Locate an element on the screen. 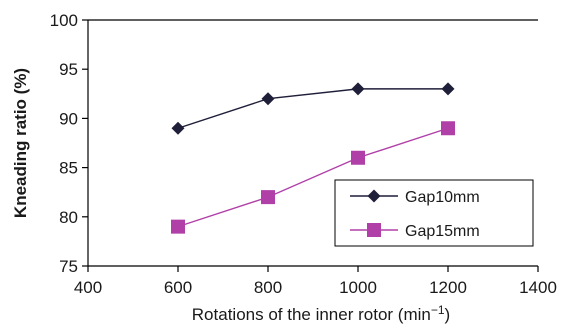 Image resolution: width=569 pixels, height=327 pixels. x-axis-title-close-paren: ) is located at coordinates (448, 314).